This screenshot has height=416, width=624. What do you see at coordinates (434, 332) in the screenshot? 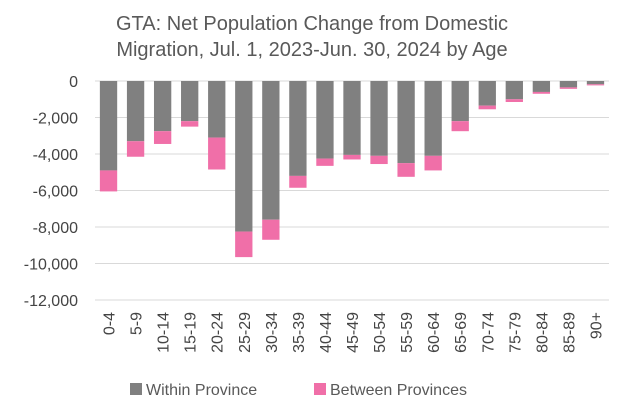
I see `x-tick-label: 60-64` at bounding box center [434, 332].